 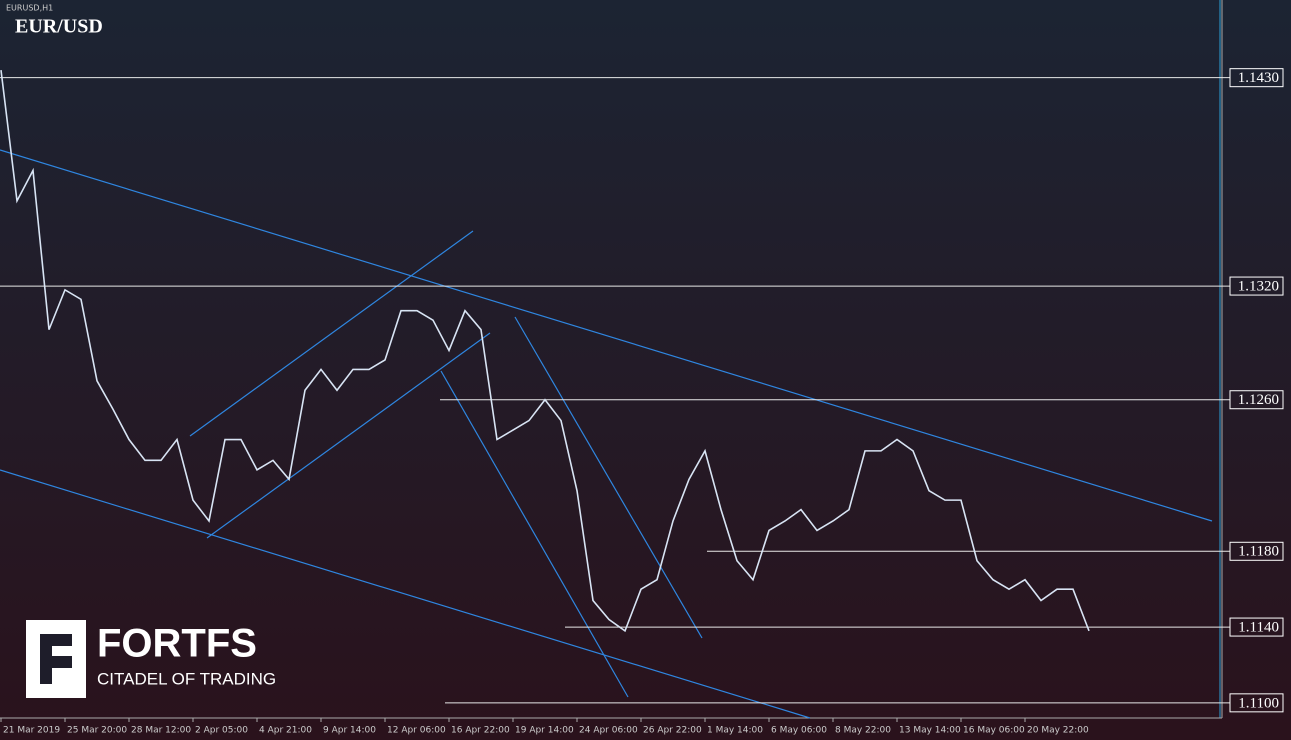 I want to click on y-tick-label: 1.1140, so click(x=1258, y=628).